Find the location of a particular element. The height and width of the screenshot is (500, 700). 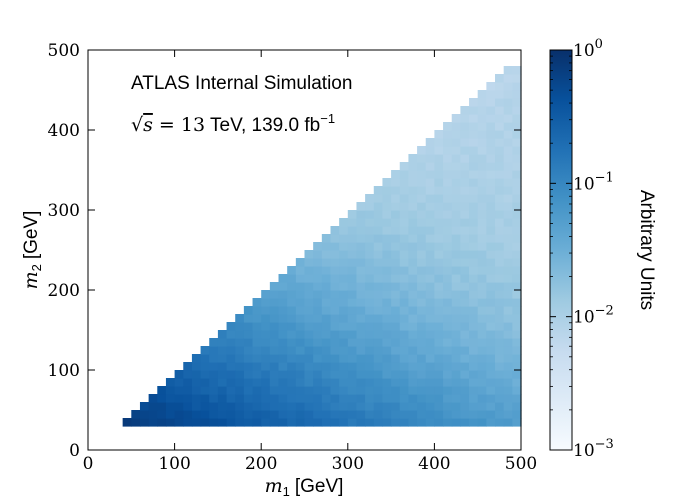

annotation-eq: = 13 is located at coordinates (179, 125).